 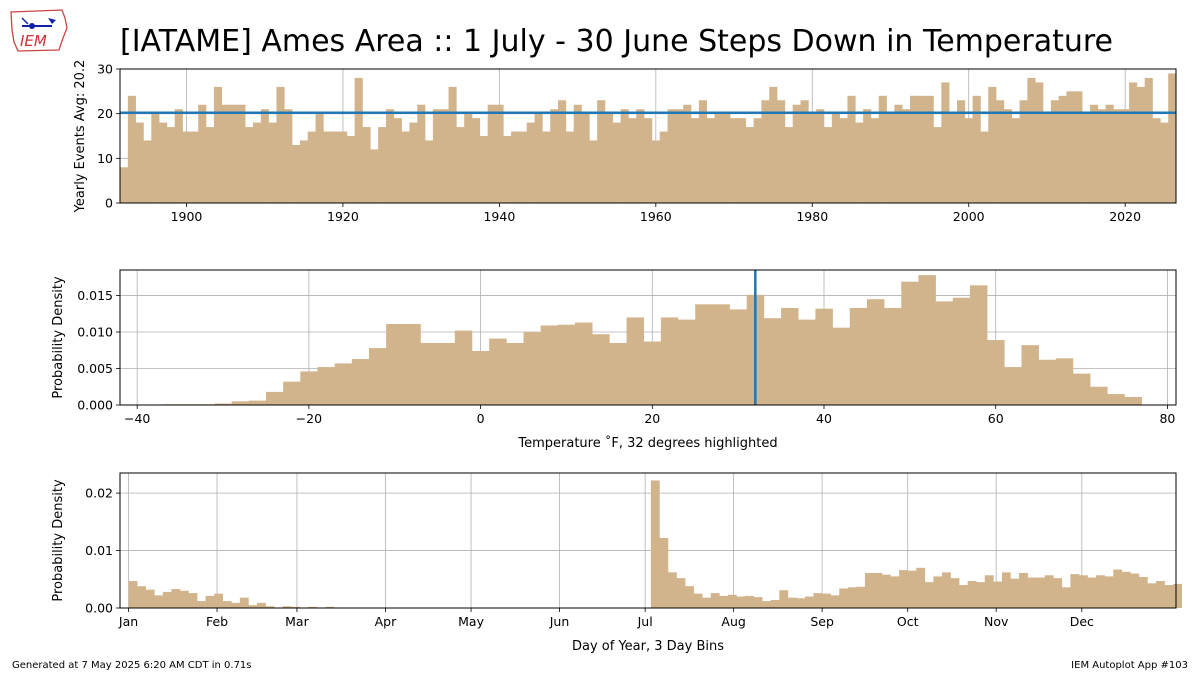 What do you see at coordinates (444, 156) in the screenshot?
I see `bar-1933` at bounding box center [444, 156].